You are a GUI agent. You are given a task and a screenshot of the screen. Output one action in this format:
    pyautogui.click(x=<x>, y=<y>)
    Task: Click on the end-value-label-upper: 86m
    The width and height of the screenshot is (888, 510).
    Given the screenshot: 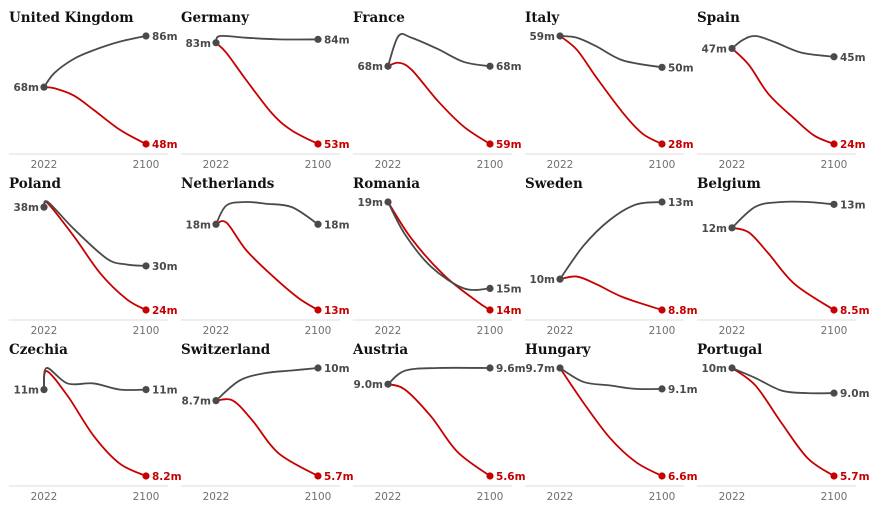 What is the action you would take?
    pyautogui.click(x=165, y=37)
    